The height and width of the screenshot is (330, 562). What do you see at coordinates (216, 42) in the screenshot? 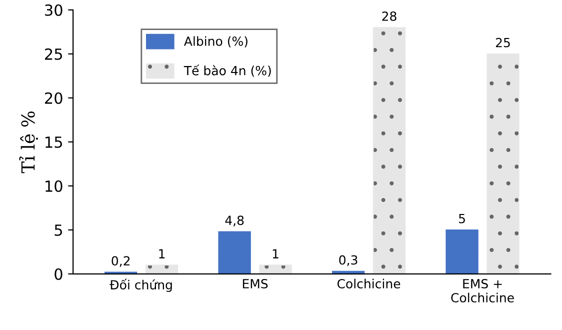
I see `legend-label: Albino (%)` at bounding box center [216, 42].